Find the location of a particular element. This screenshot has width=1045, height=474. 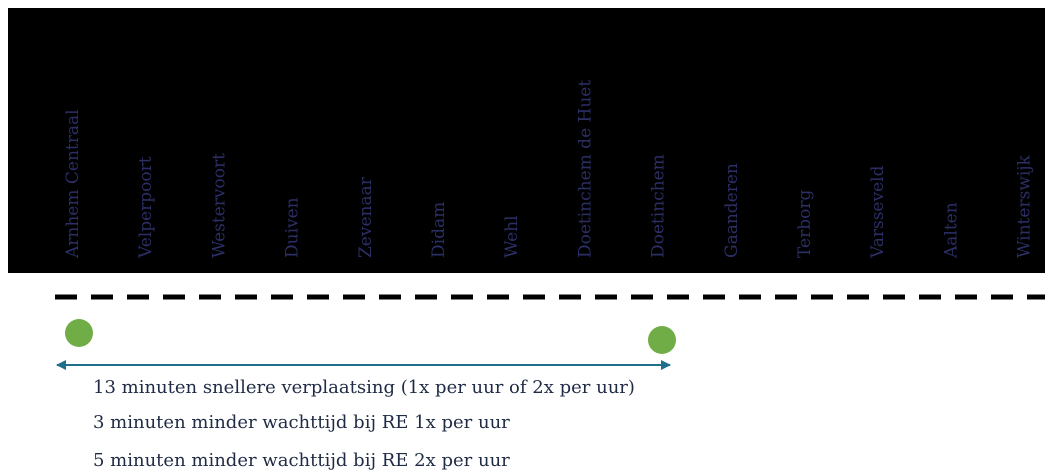

station-label: Gaanderen is located at coordinates (732, 210).